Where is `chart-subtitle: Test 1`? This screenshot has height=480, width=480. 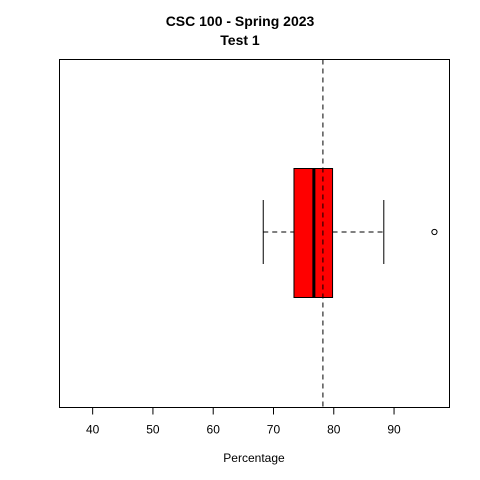
chart-subtitle: Test 1 is located at coordinates (240, 40).